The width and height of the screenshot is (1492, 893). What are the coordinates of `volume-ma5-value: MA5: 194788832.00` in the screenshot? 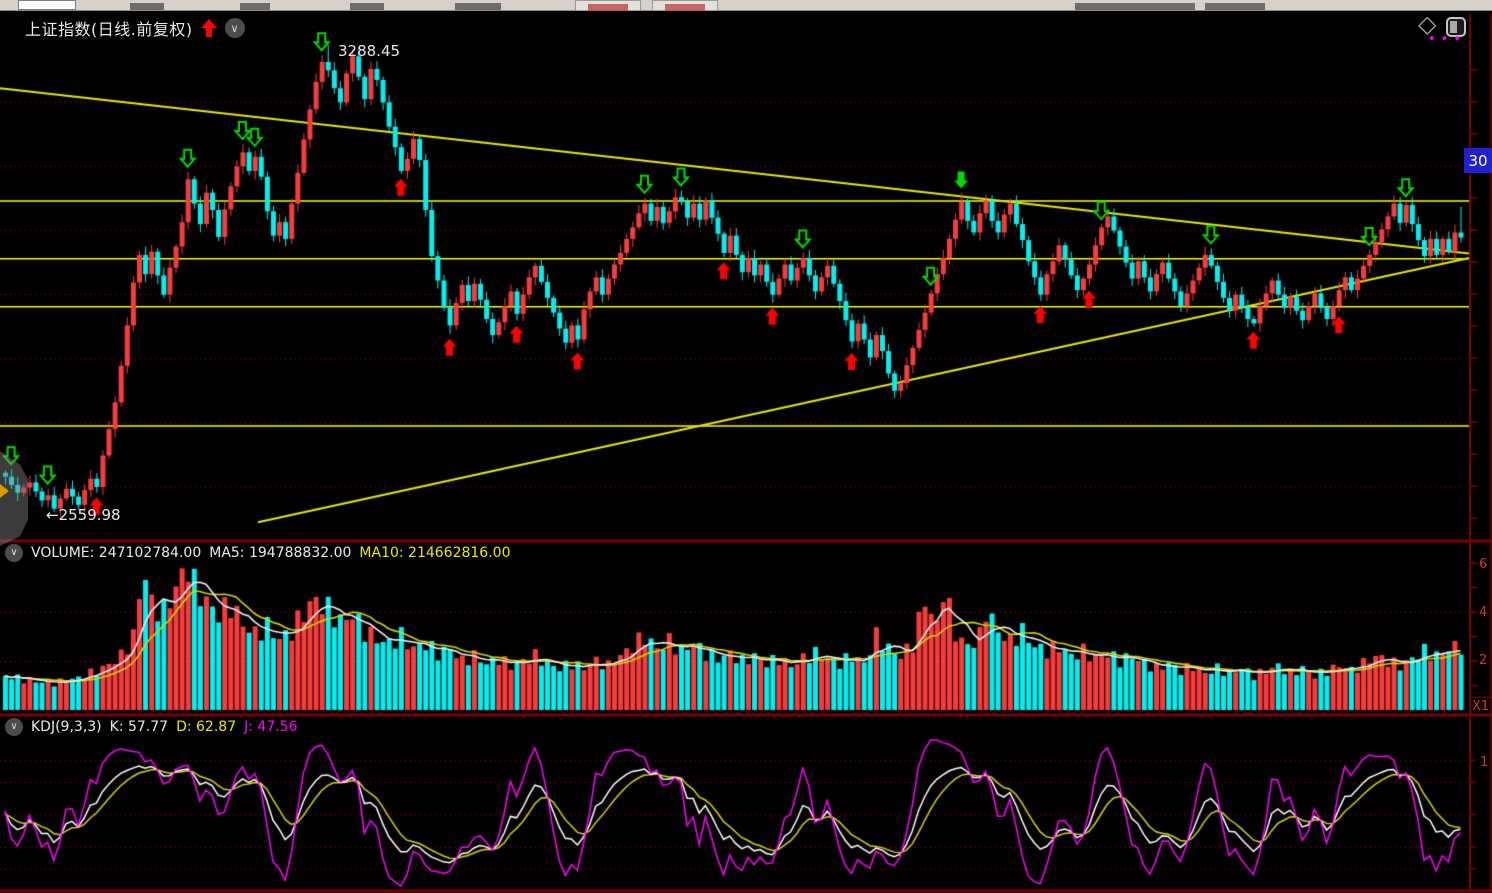 It's located at (280, 553).